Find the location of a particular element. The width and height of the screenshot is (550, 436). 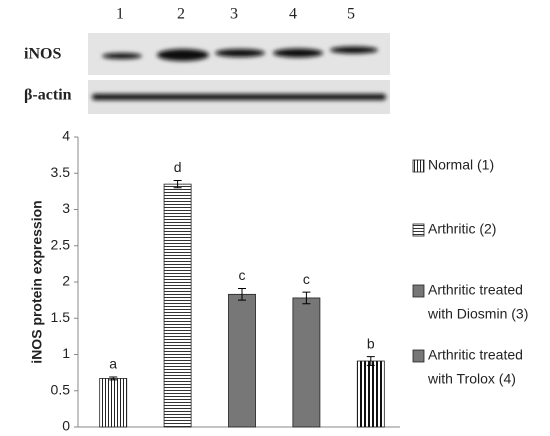

y-tick-label: 2.5 is located at coordinates (61, 244).